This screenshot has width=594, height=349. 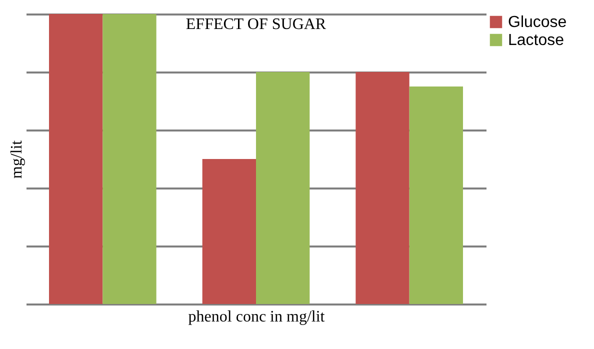 What do you see at coordinates (17, 159) in the screenshot?
I see `y-axis-title: mg/lit` at bounding box center [17, 159].